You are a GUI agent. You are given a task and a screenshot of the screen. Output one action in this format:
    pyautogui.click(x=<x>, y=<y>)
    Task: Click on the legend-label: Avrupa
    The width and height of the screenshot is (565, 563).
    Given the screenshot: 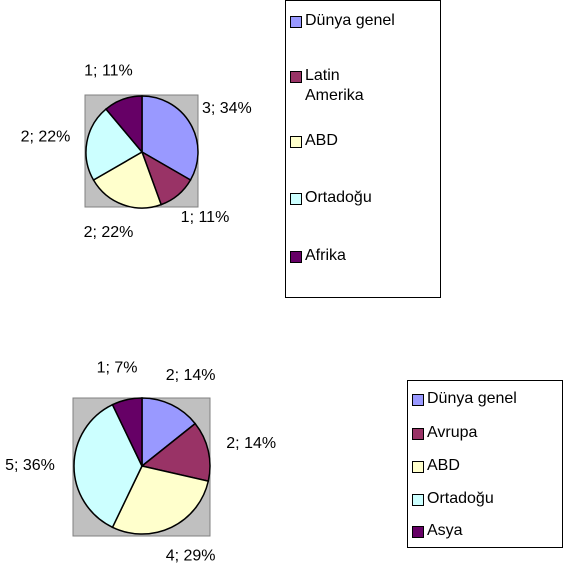 What is the action you would take?
    pyautogui.click(x=452, y=432)
    